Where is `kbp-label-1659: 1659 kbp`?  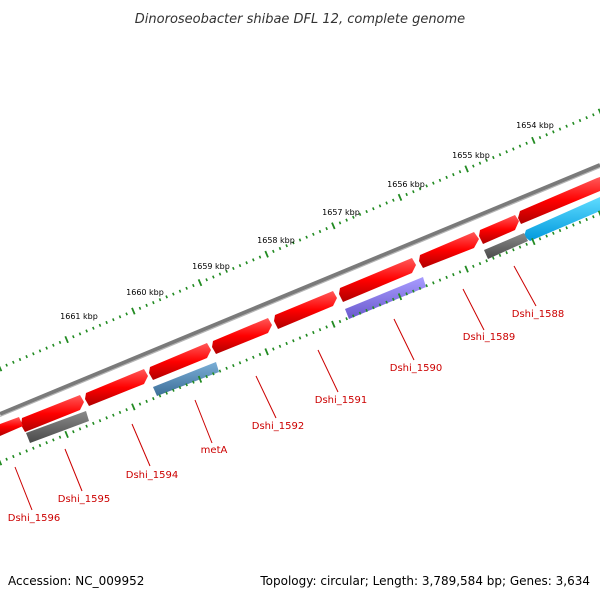
kbp-label-1659: 1659 kbp is located at coordinates (211, 266).